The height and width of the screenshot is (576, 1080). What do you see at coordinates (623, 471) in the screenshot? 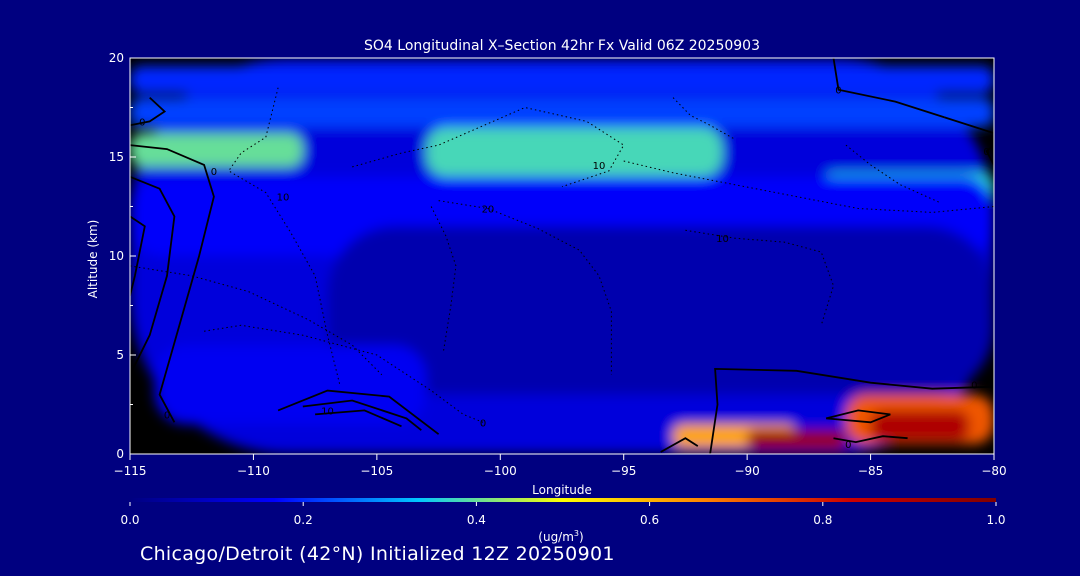
I see `x-tick-label: −95` at bounding box center [623, 471].